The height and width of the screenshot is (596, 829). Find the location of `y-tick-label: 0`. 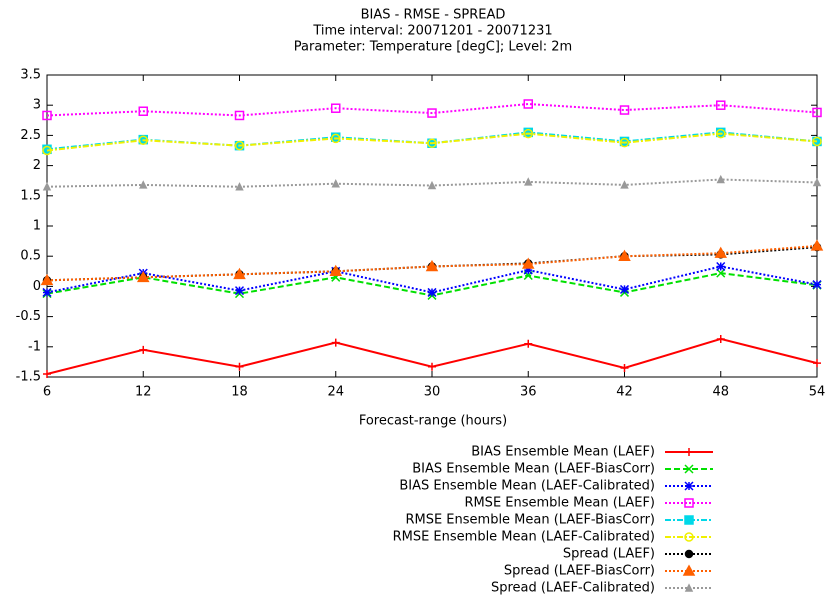

y-tick-label: 0 is located at coordinates (37, 286).